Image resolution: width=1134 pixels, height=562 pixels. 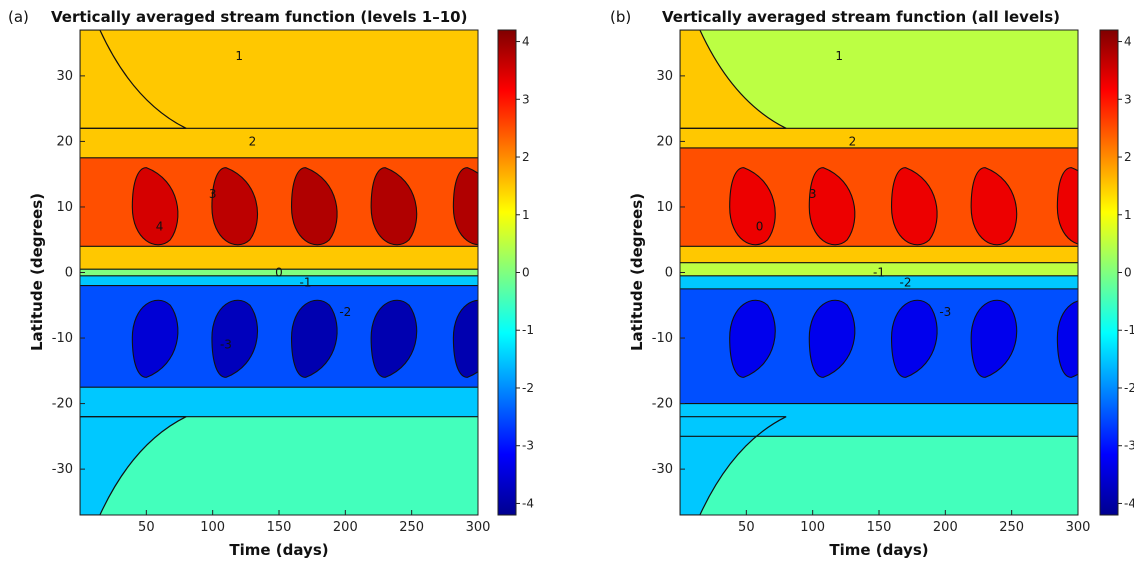 What do you see at coordinates (279, 527) in the screenshot?
I see `panel-a-x-tick-label: 150` at bounding box center [279, 527].